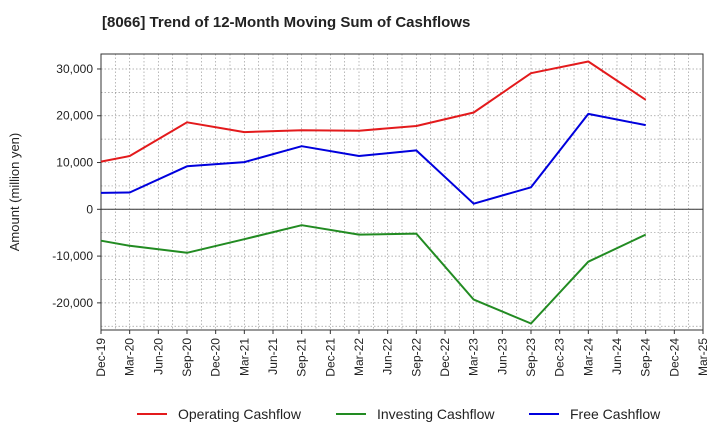 This screenshot has height=440, width=720. I want to click on x-tick-label: Jun-20, so click(158, 356).